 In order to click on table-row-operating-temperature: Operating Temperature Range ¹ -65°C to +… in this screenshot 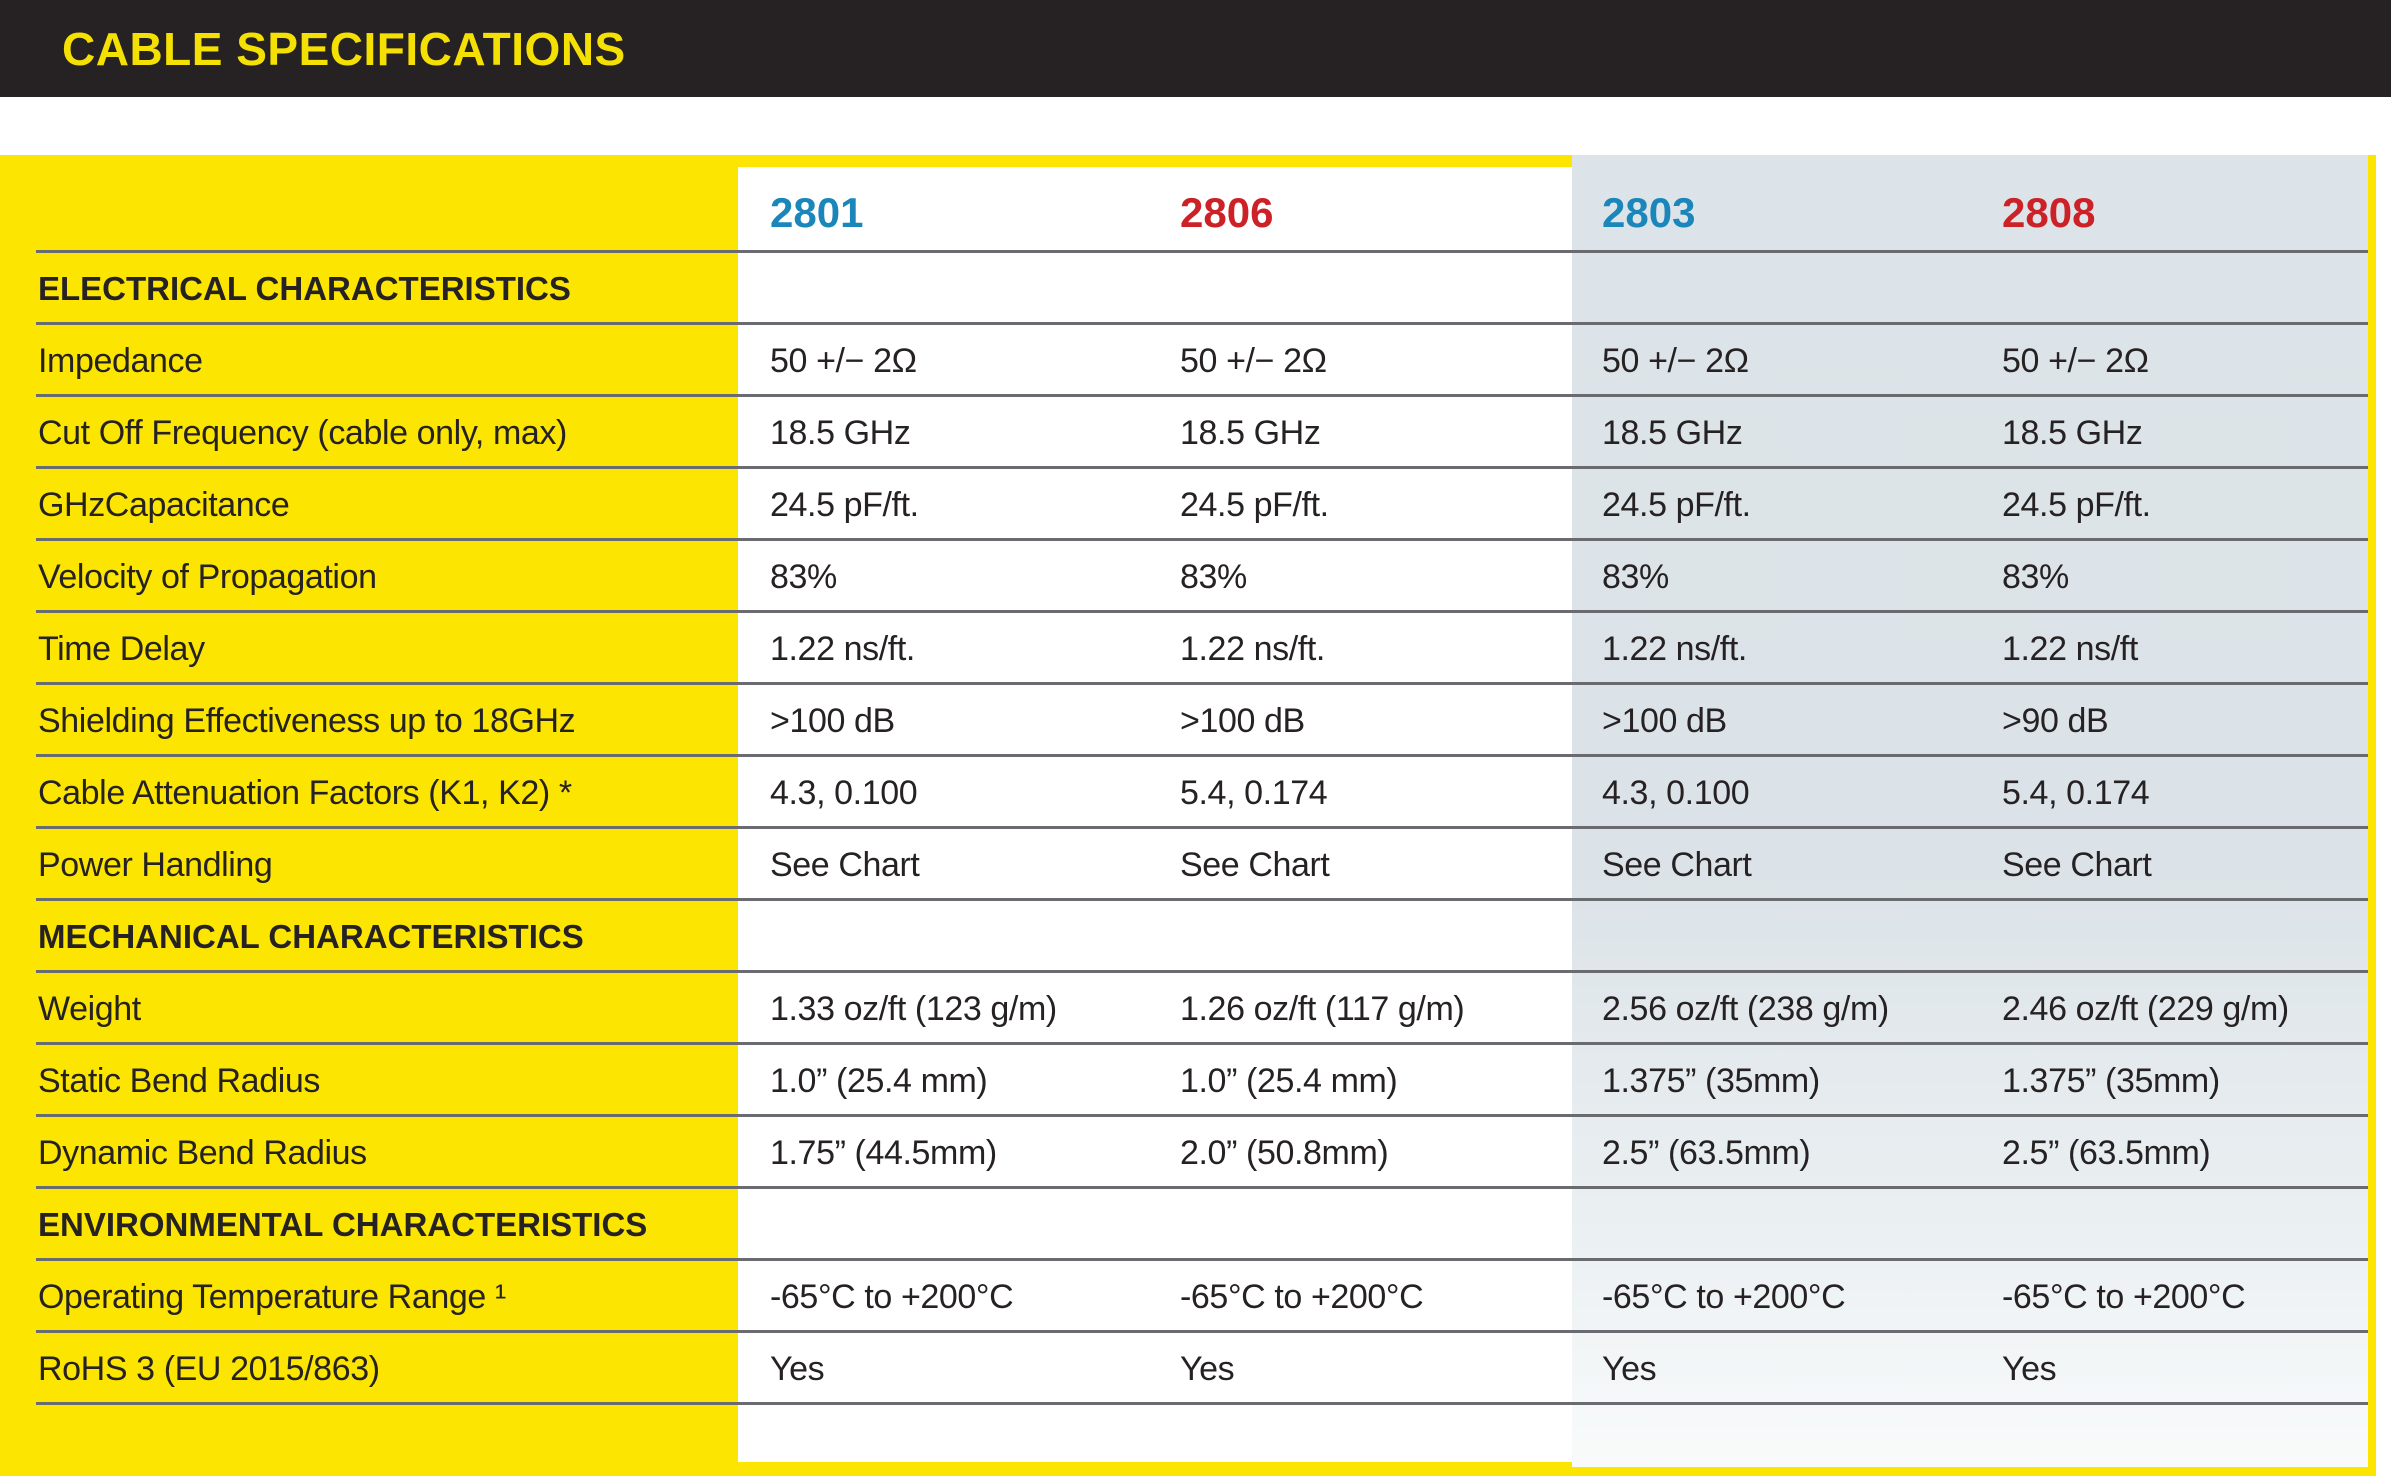, I will do `click(1195, 1297)`.